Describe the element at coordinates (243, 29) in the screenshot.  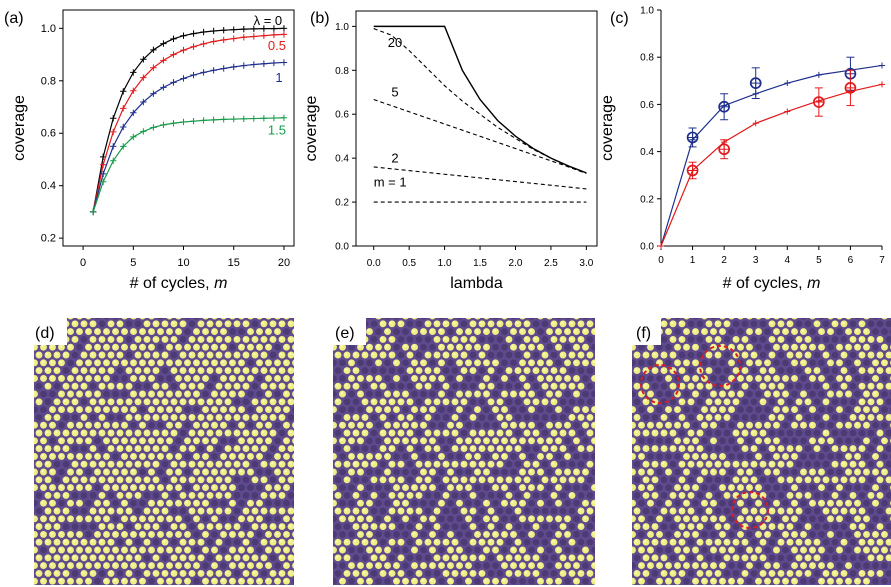
I see `a-point-λ = 0` at that location.